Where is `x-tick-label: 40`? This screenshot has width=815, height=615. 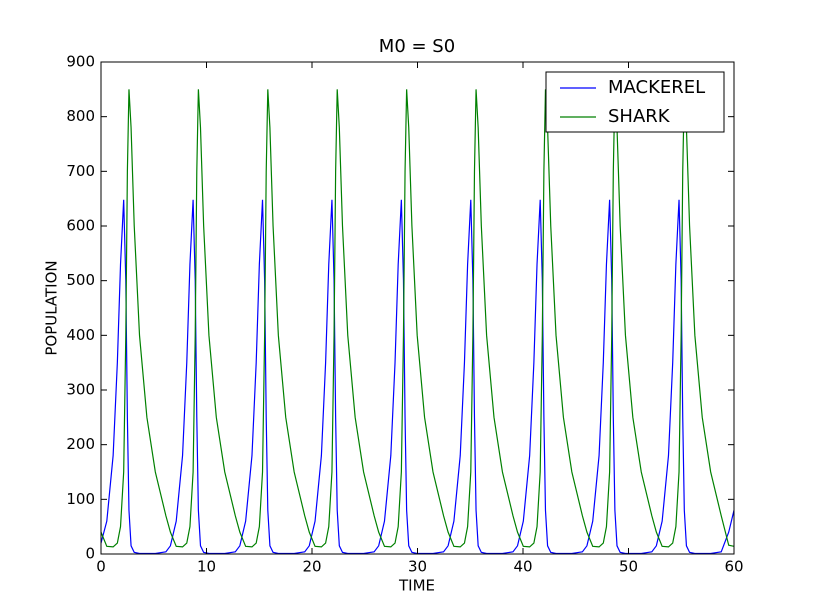 x-tick-label: 40 is located at coordinates (522, 567).